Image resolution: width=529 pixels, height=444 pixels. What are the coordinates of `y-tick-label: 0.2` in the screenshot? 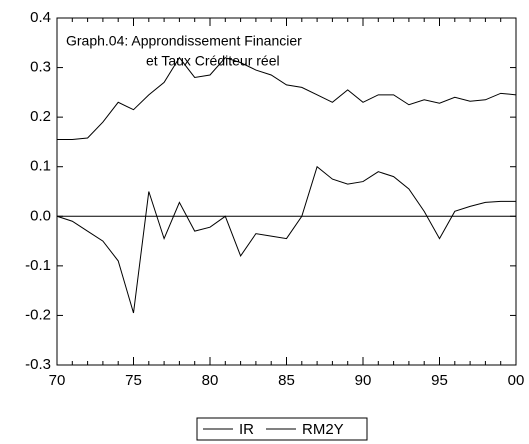 It's located at (40, 116).